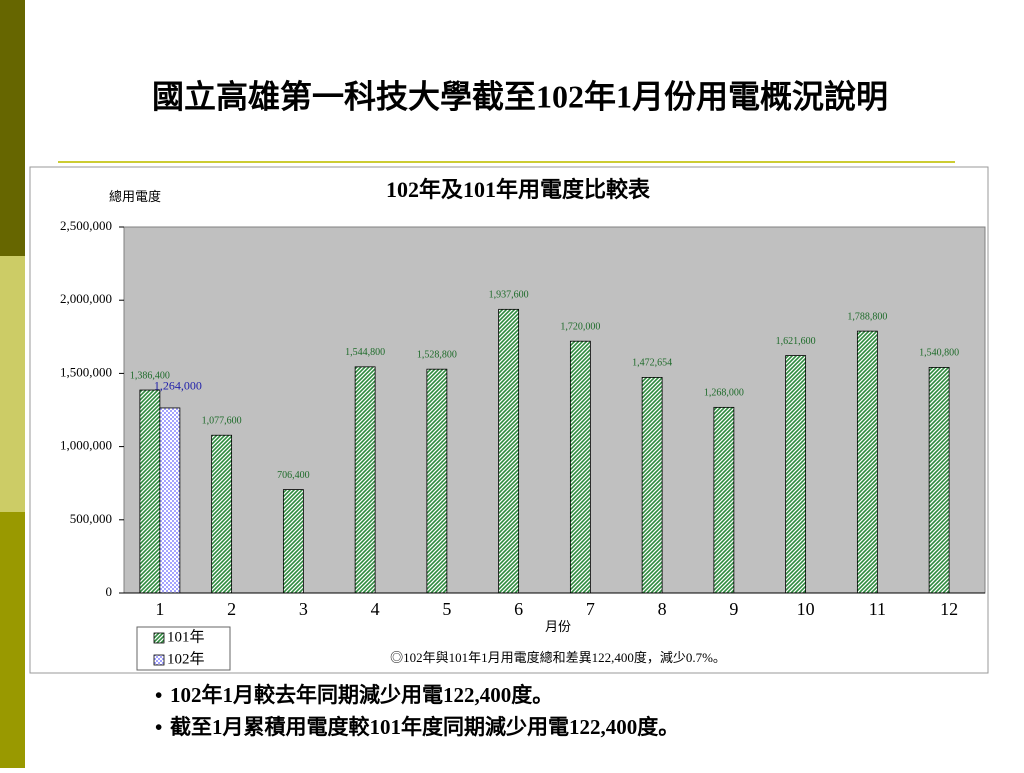 The image size is (1024, 773). Describe the element at coordinates (446, 609) in the screenshot. I see `x-tick-label: 5` at that location.